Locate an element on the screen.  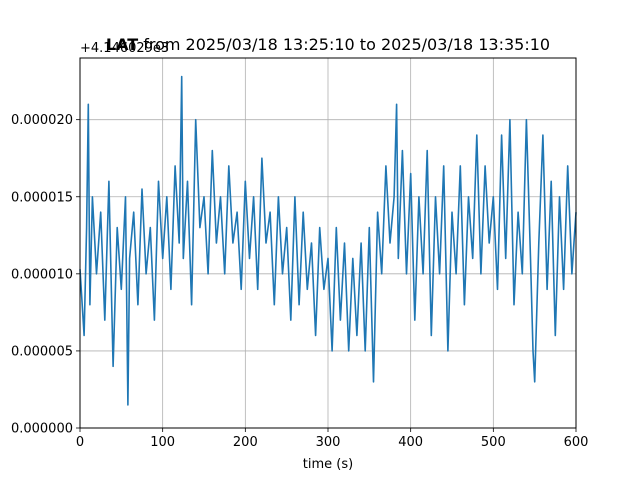
x-tick-label: 300 is located at coordinates (328, 442).